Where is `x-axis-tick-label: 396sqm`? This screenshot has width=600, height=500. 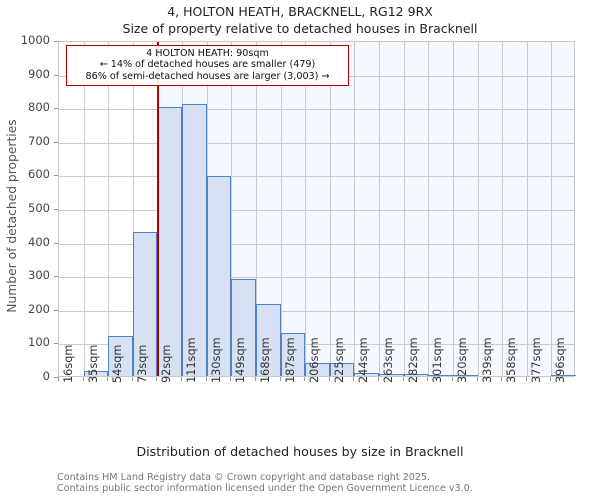 x-axis-tick-label: 396sqm is located at coordinates (561, 360).